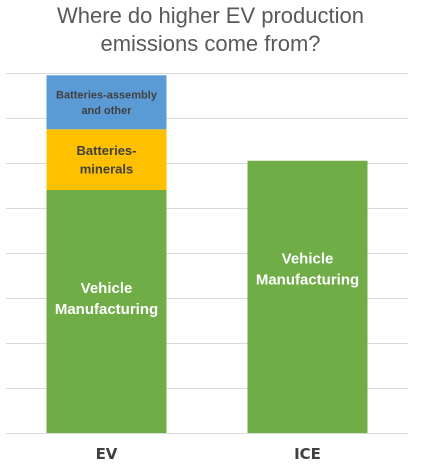  I want to click on chart-title-line-2: emissions come from?, so click(210, 43).